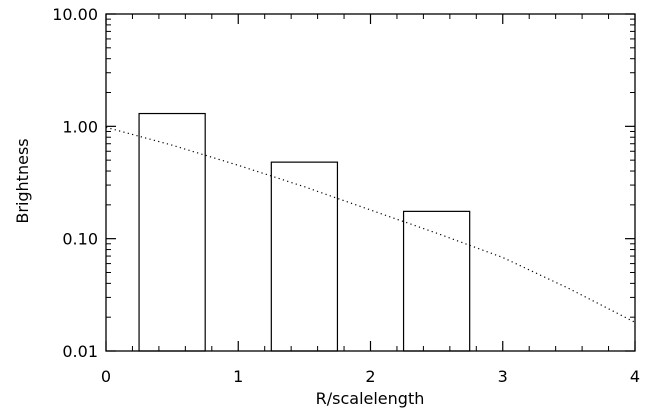  Describe the element at coordinates (370, 398) in the screenshot. I see `x-axis-label: R/scalelength` at that location.